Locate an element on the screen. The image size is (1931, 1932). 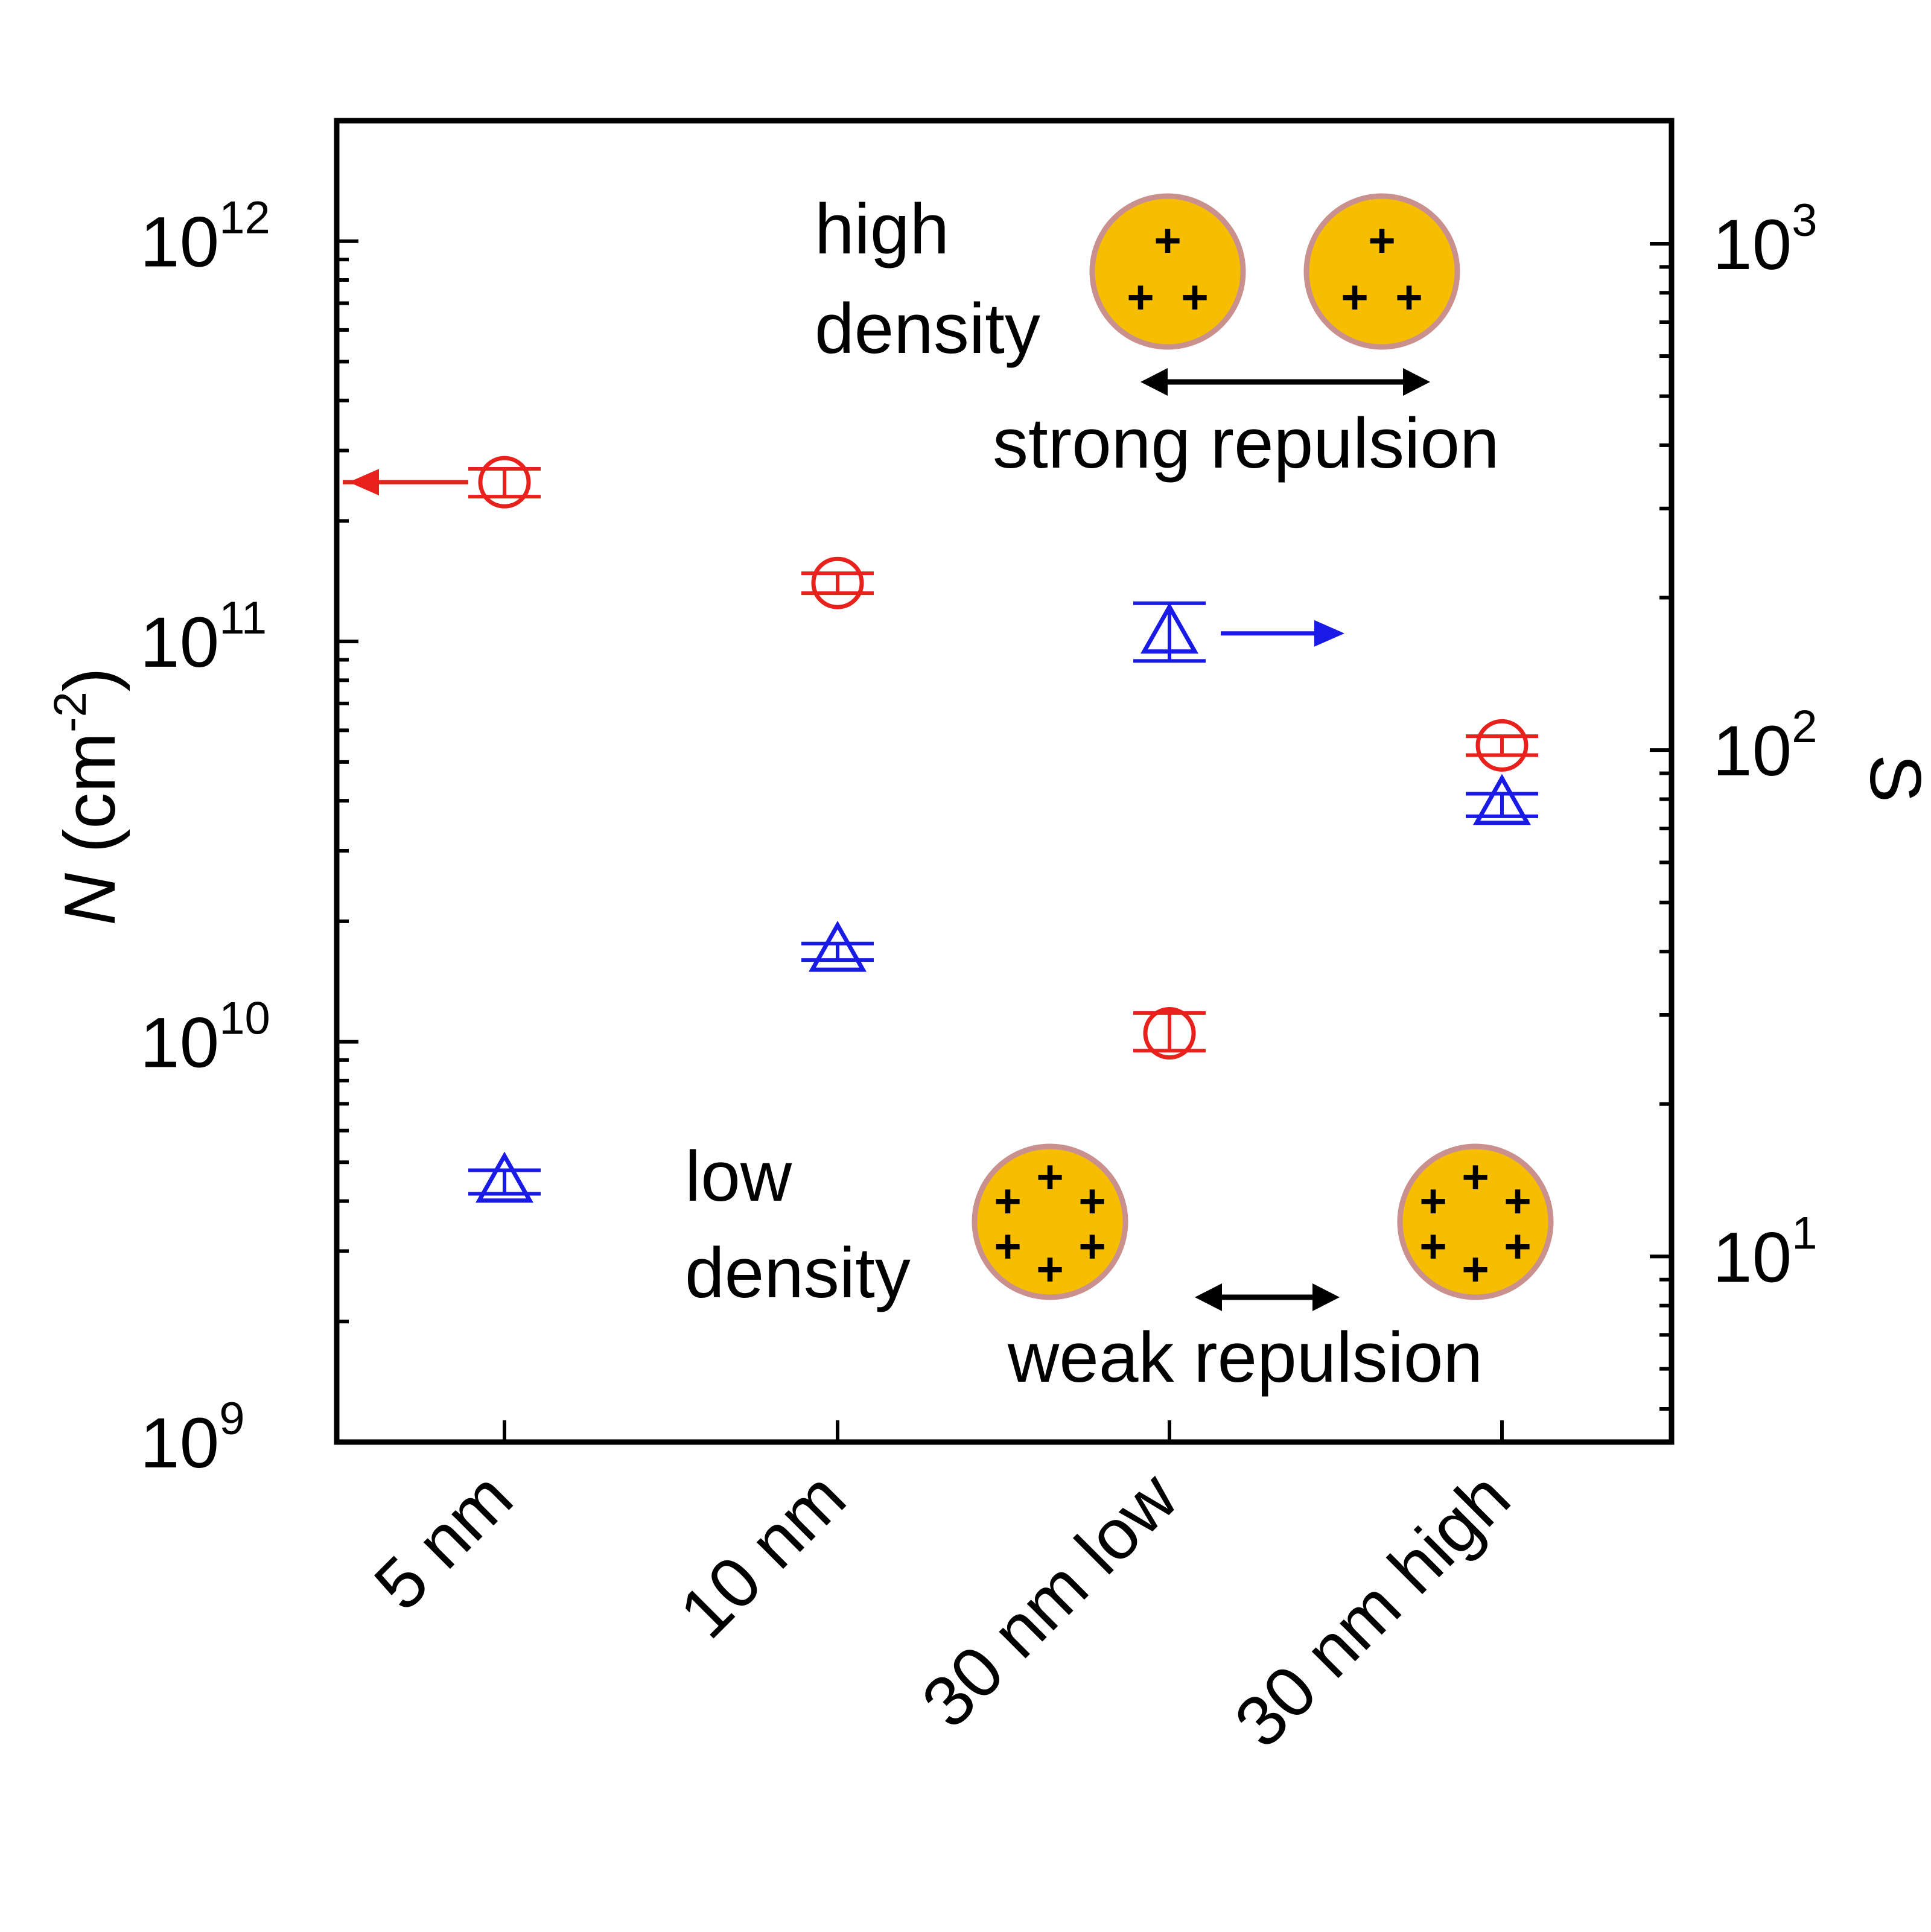
left-tick-label: 1010 is located at coordinates (205, 1038).